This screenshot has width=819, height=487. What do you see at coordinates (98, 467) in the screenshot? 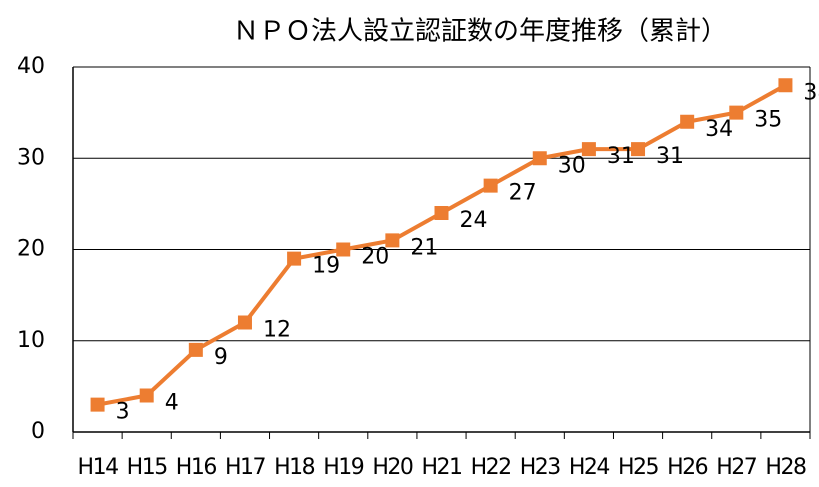
I see `x-tick-label: H14` at bounding box center [98, 467].